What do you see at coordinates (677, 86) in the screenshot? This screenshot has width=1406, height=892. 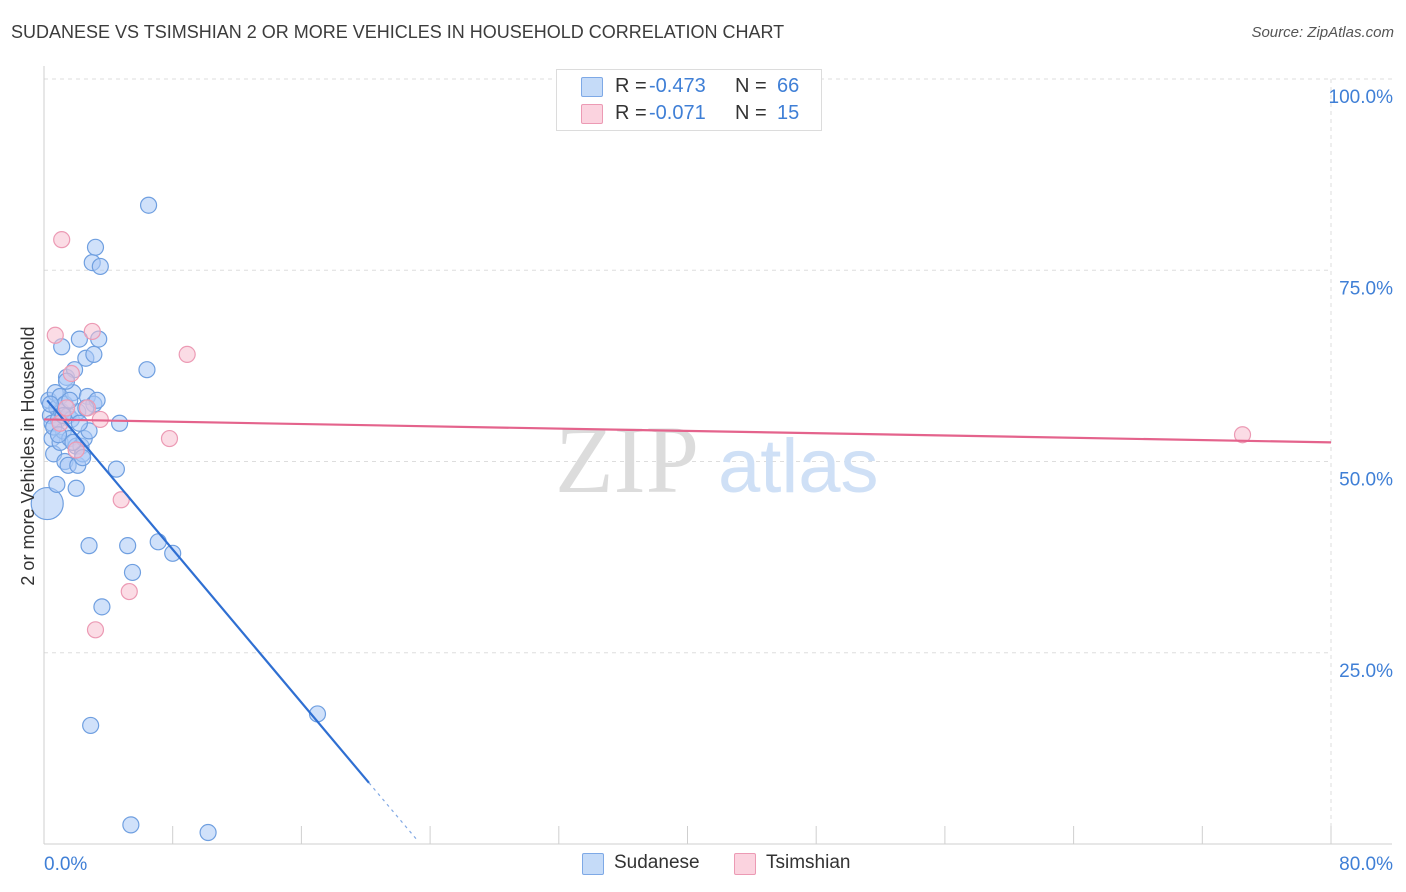 I see `legend-r-value: -0.473` at bounding box center [677, 86].